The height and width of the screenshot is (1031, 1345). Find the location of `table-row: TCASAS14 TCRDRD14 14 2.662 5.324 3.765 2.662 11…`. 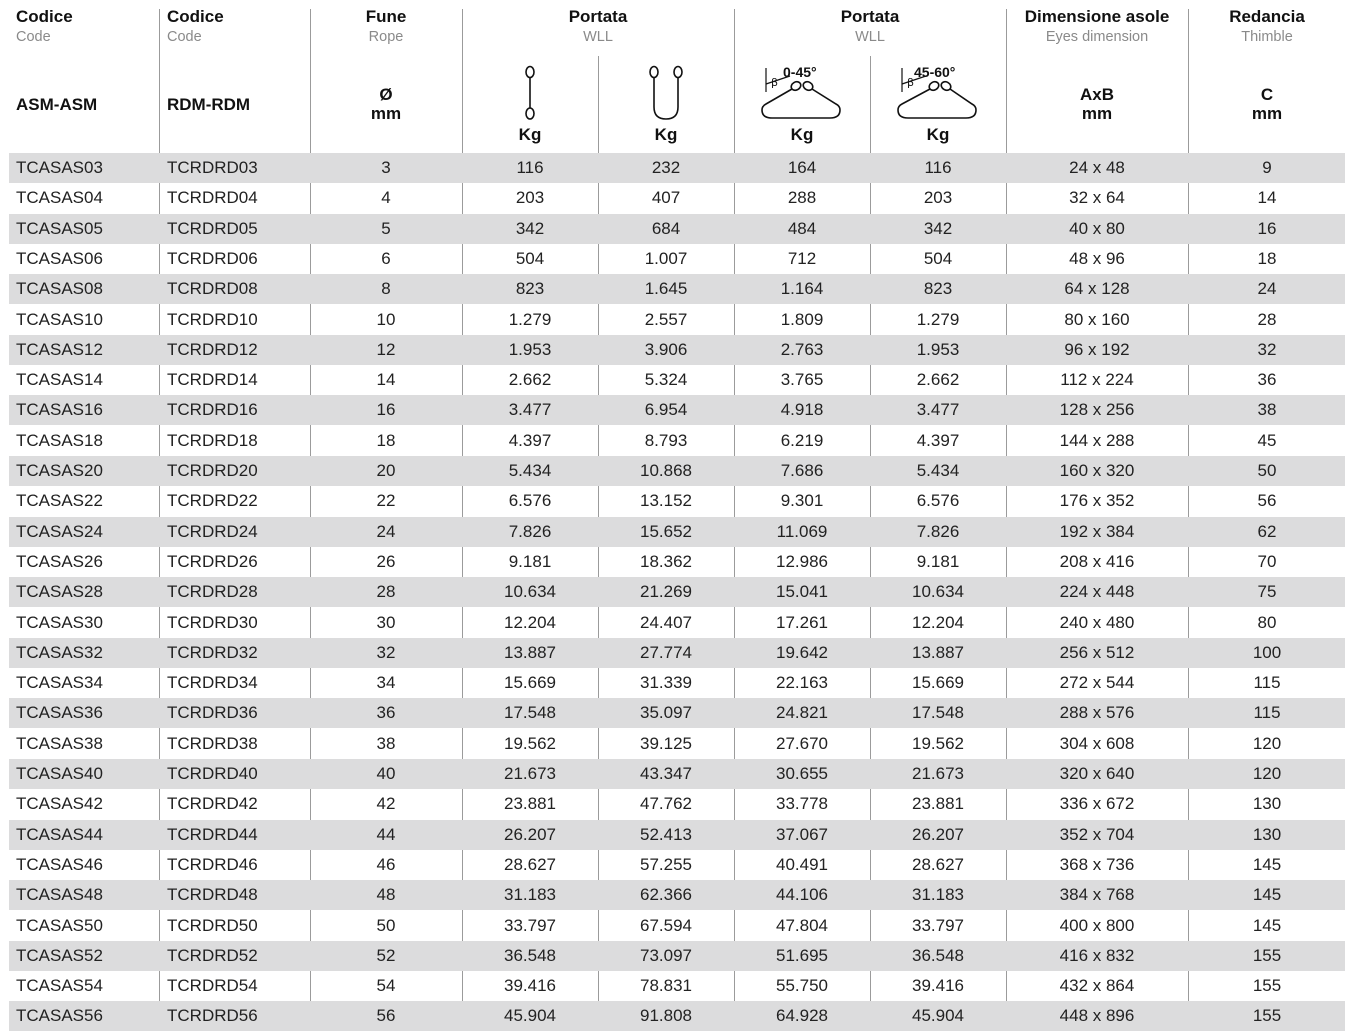

table-row: TCASAS14 TCRDRD14 14 2.662 5.324 3.765 2.662 11… is located at coordinates (677, 380).